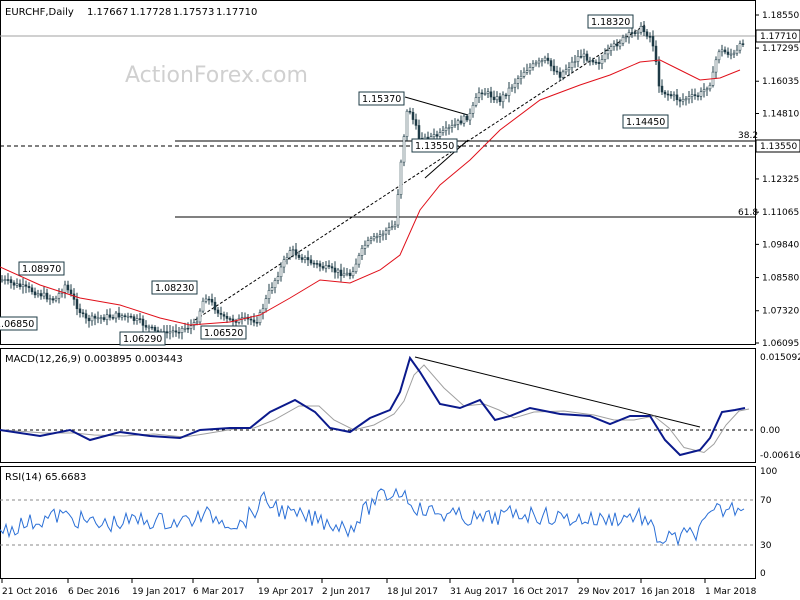  I want to click on x-tick-label: 2 Jun 2017, so click(346, 592).